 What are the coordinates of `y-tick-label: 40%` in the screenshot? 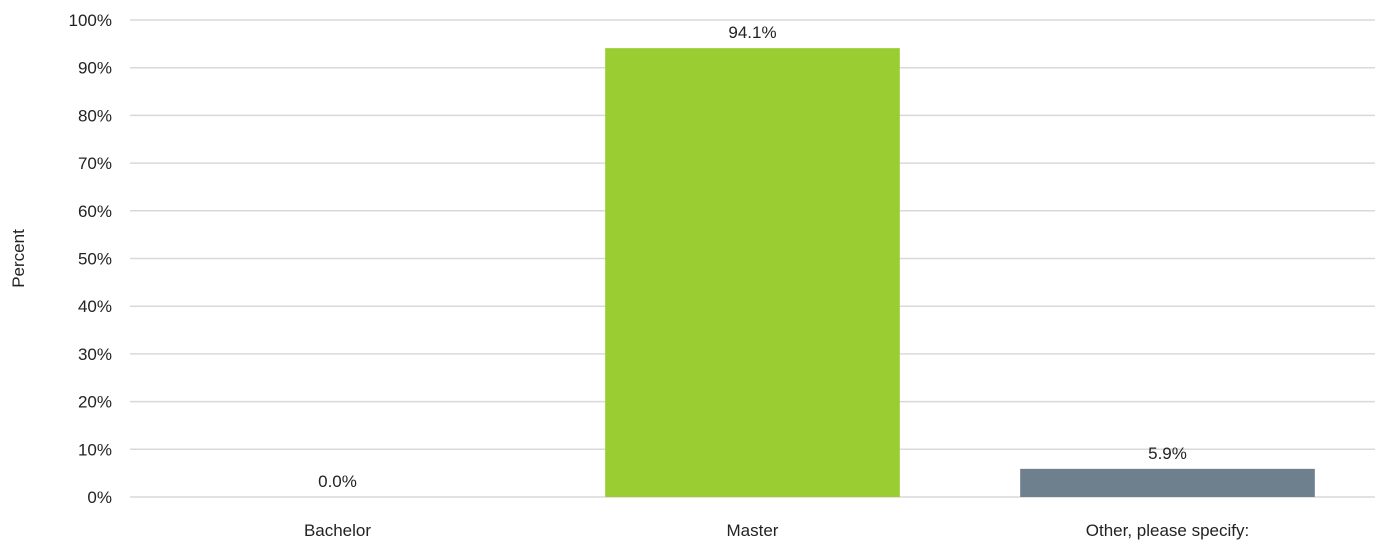 It's located at (95, 306).